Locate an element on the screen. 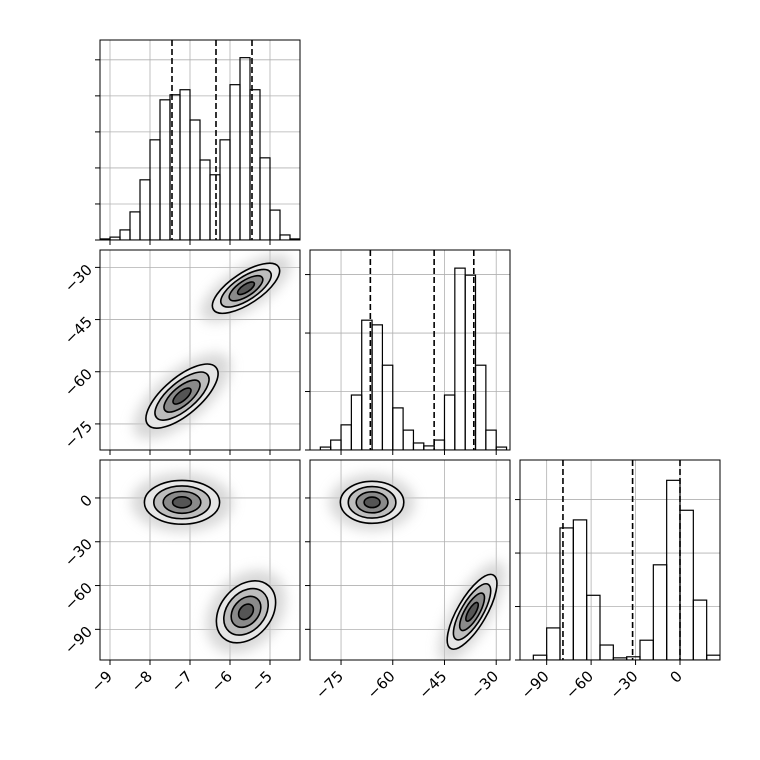 The height and width of the screenshot is (760, 760). x-tick-label: −5 is located at coordinates (262, 681).